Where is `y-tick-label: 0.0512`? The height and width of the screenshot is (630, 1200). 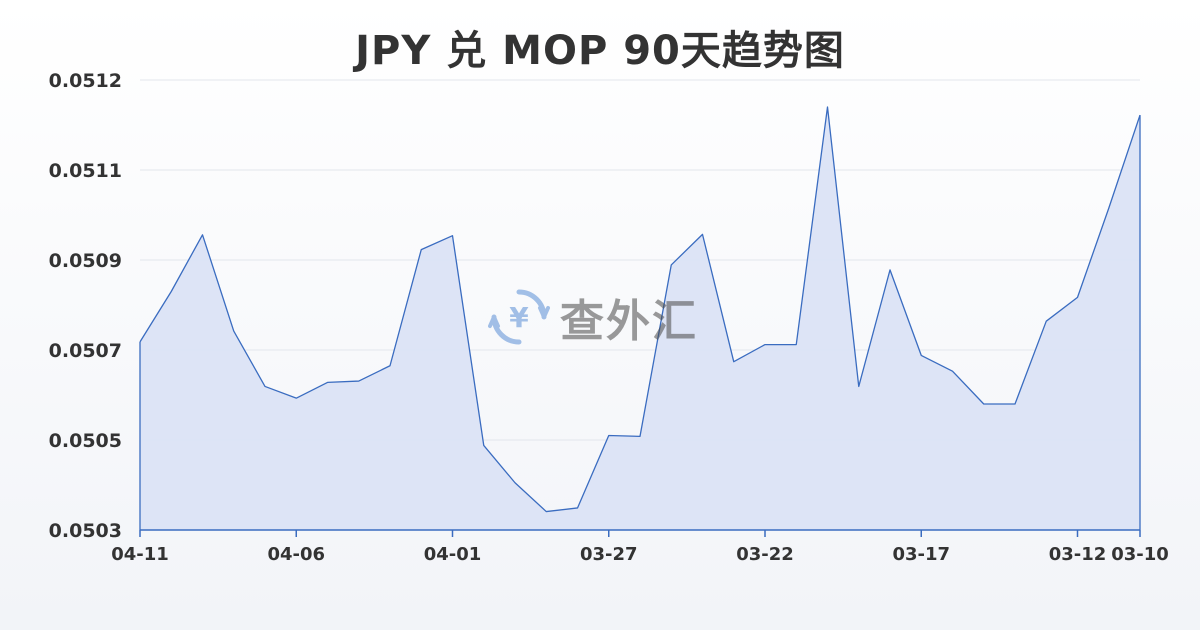
y-tick-label: 0.0512 is located at coordinates (85, 81).